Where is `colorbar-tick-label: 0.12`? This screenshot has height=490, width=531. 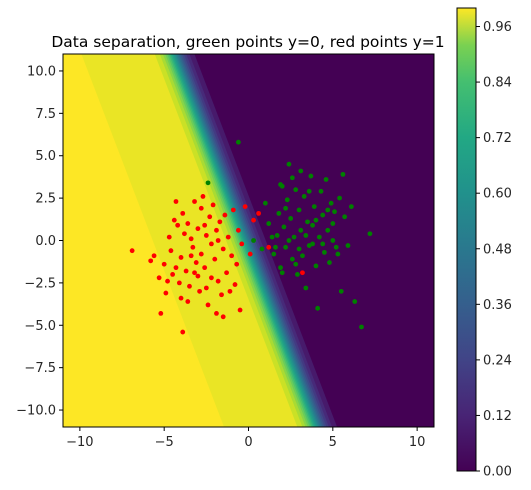 colorbar-tick-label: 0.12 is located at coordinates (497, 416).